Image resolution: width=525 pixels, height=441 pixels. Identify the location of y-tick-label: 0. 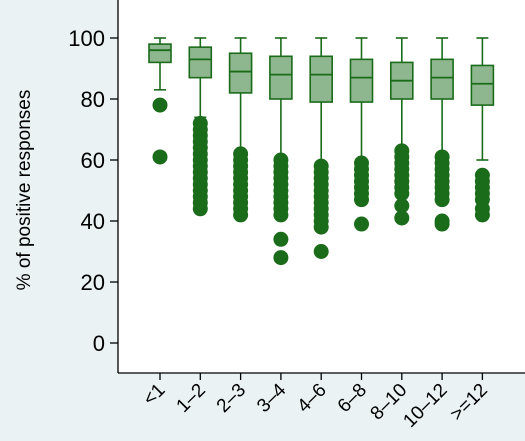
(99, 343).